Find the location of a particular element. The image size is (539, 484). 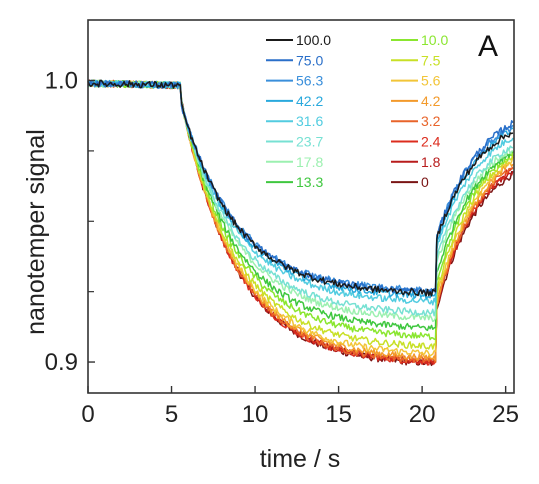

legend-label: 5.6 is located at coordinates (431, 81).